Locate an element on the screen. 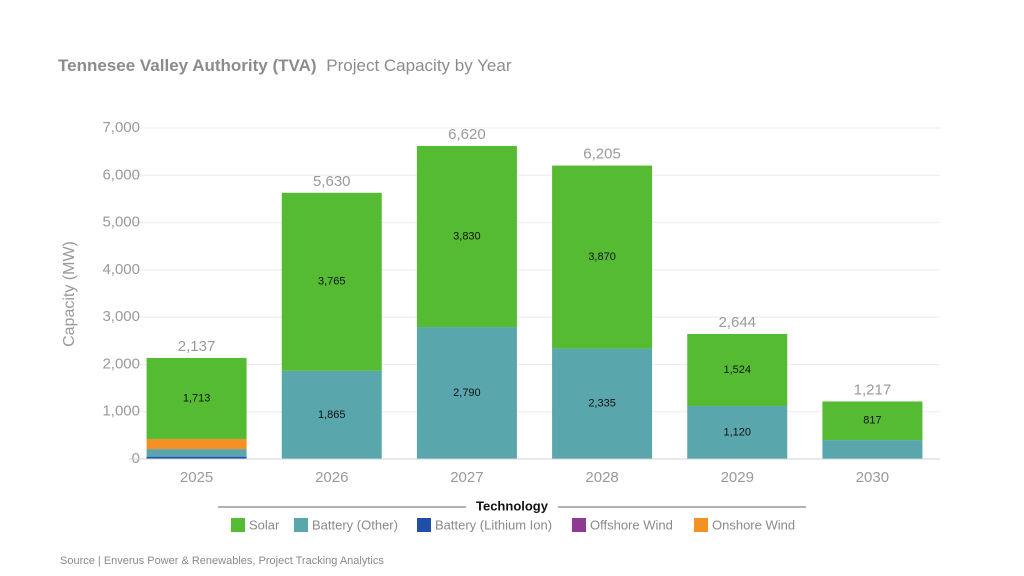 This screenshot has height=576, width=1024. legend-label: Offshore Wind is located at coordinates (631, 524).